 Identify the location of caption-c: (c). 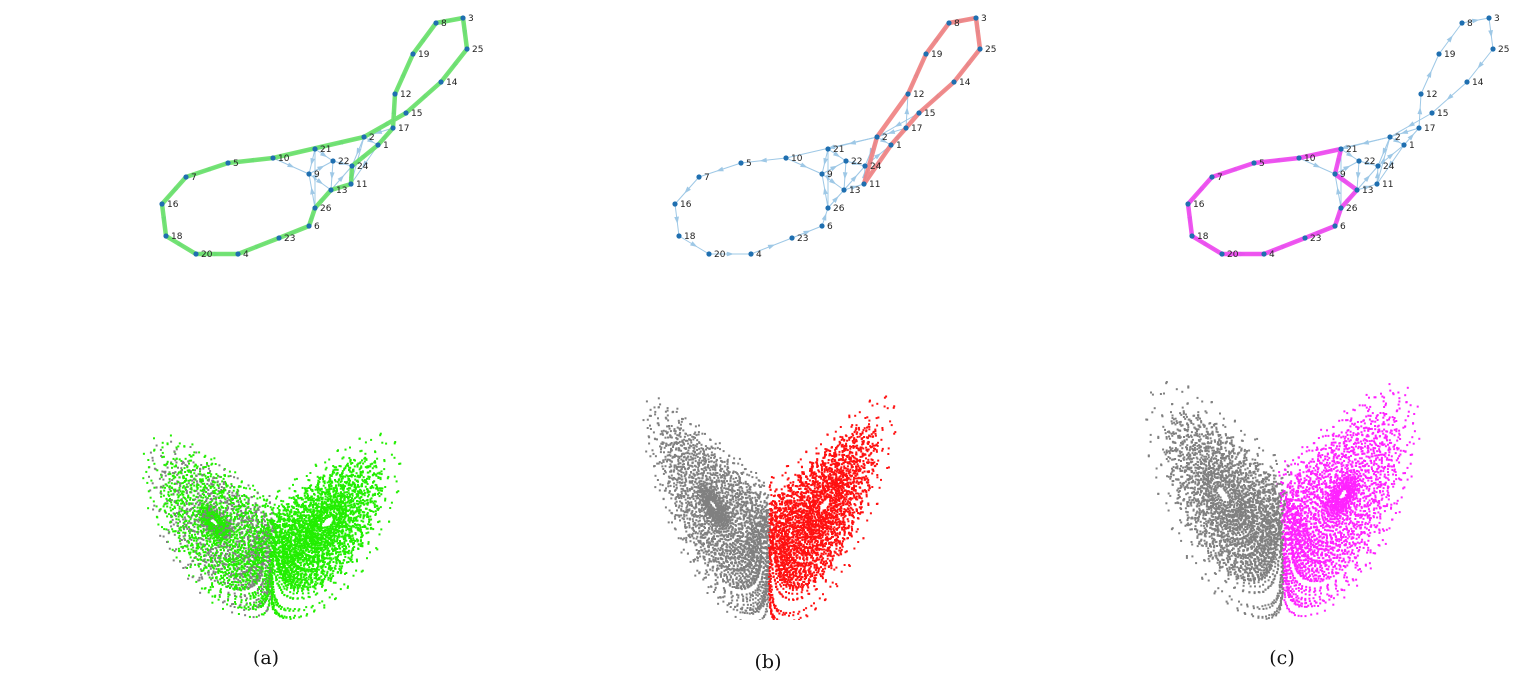
(1282, 658).